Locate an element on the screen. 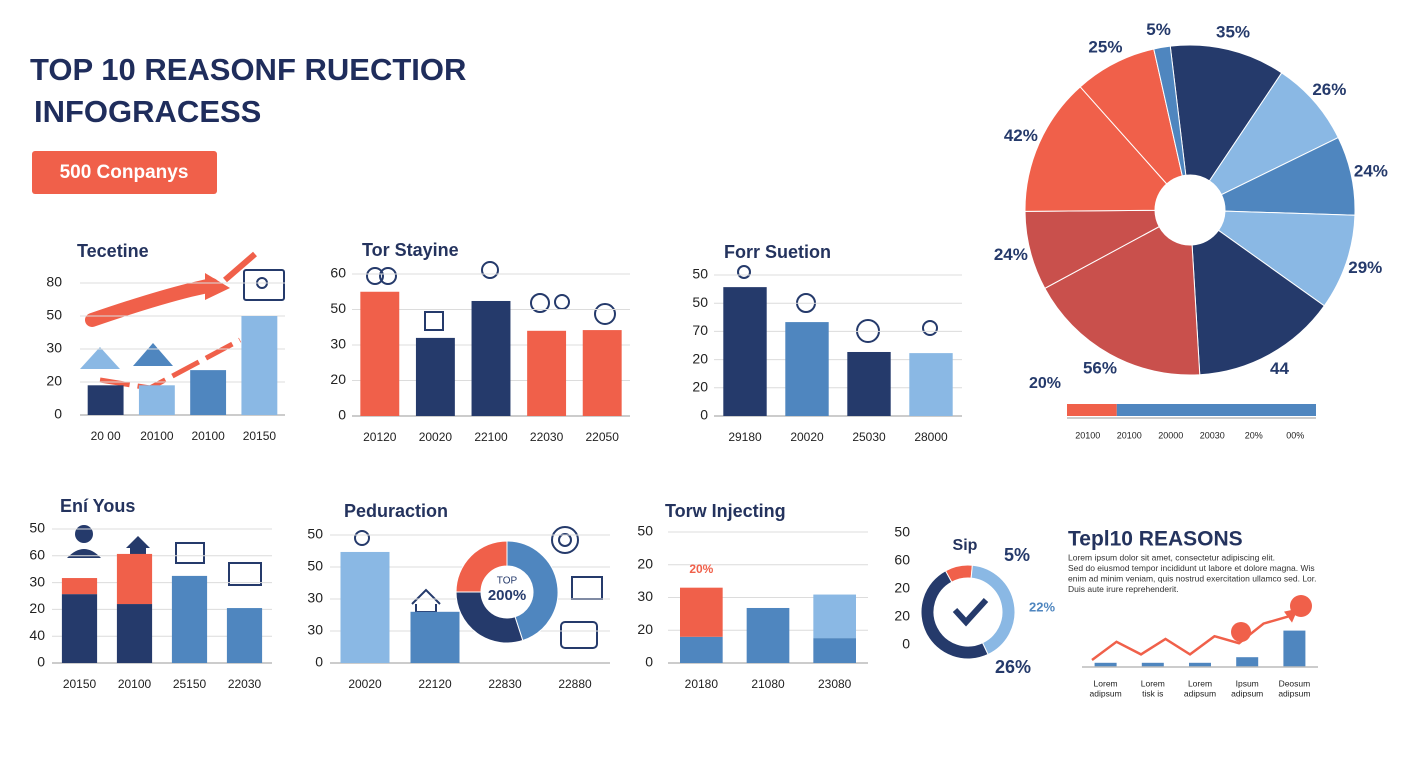 The height and width of the screenshot is (768, 1408). chart-title: Torw Injecting is located at coordinates (725, 511).